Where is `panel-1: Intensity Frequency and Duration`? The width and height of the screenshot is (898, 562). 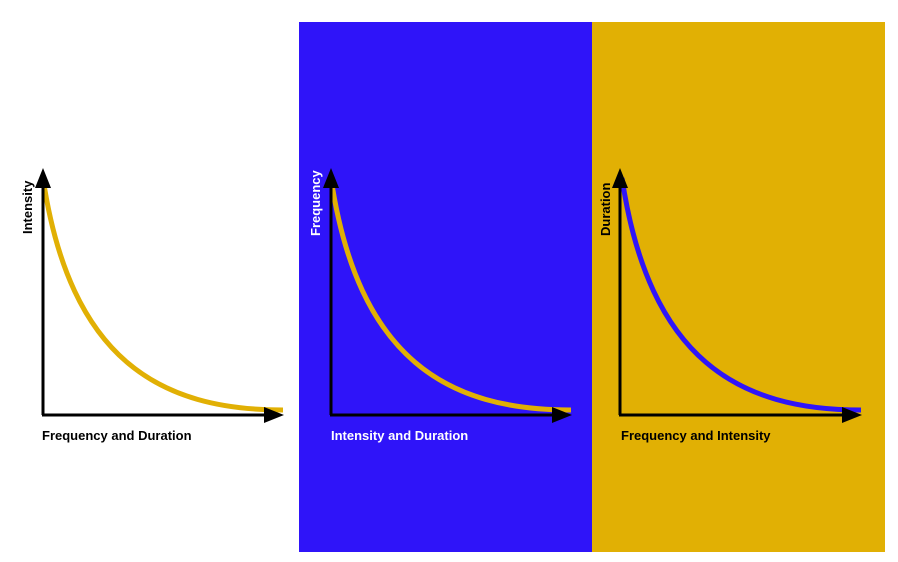 panel-1: Intensity Frequency and Duration is located at coordinates (152, 305).